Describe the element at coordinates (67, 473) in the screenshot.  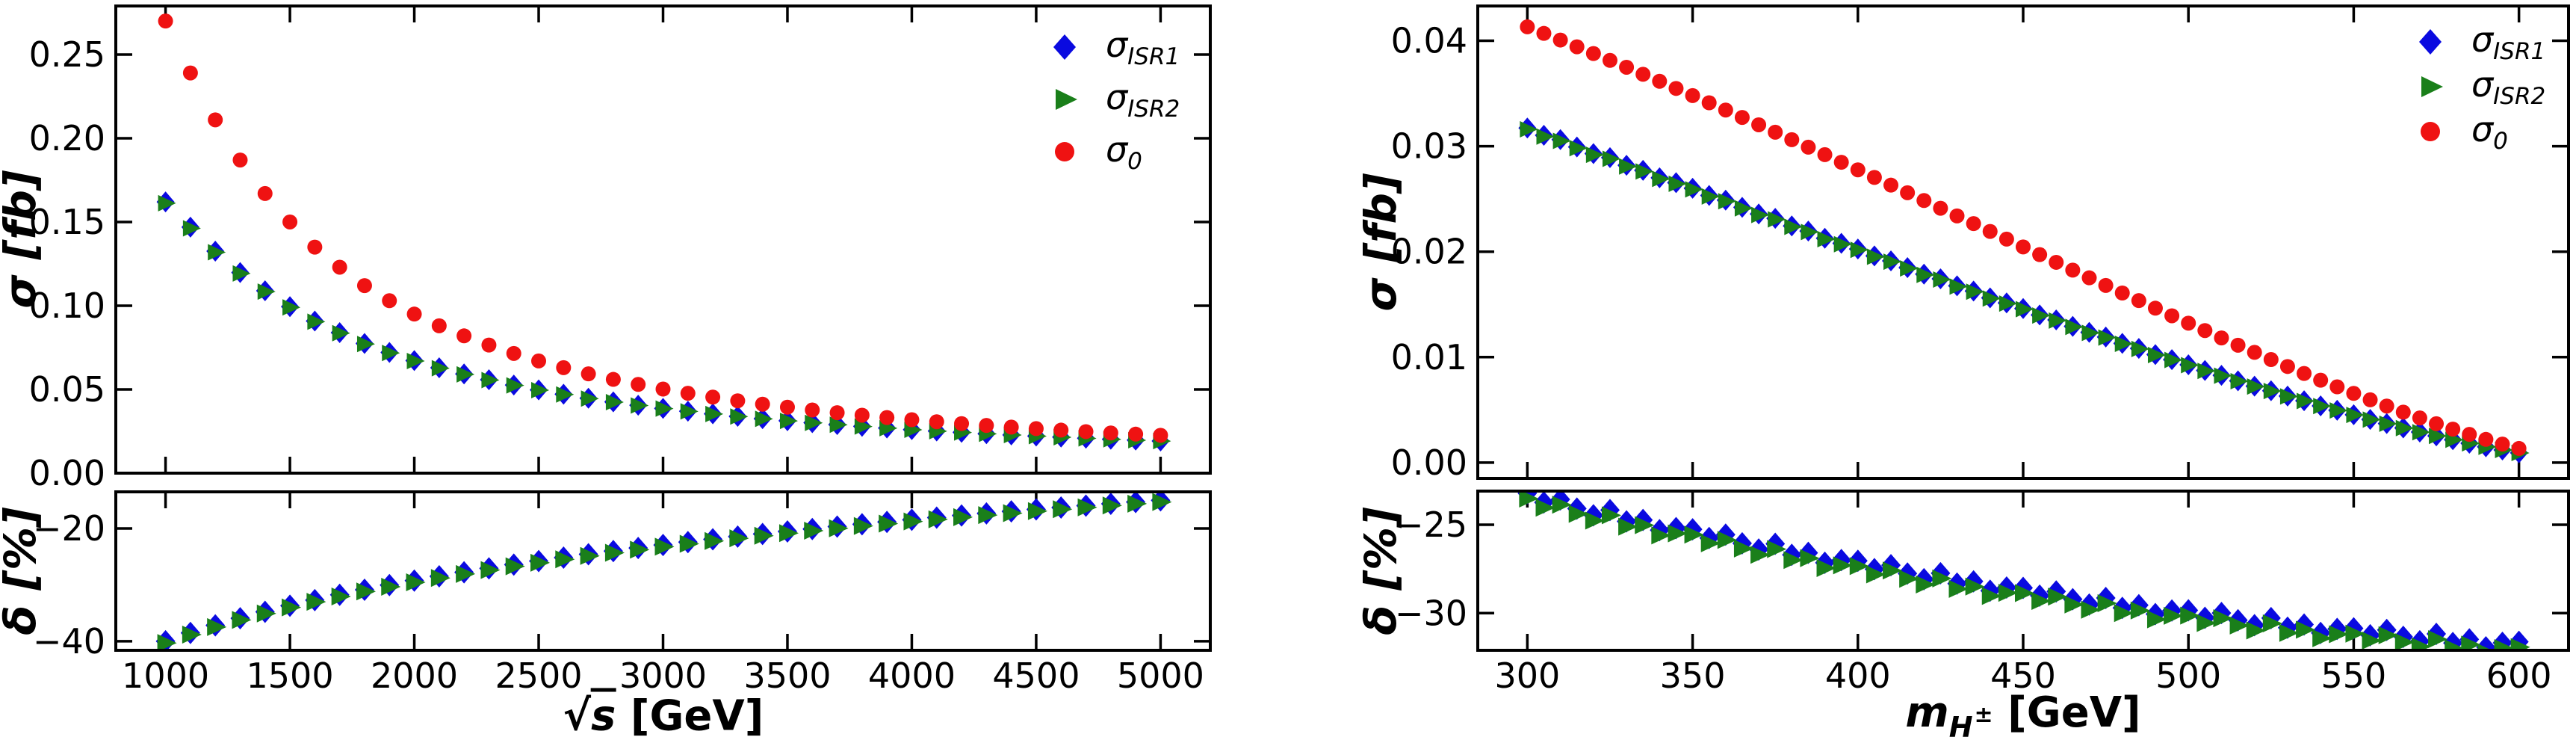
I see `y-tick-label: 0.00` at that location.